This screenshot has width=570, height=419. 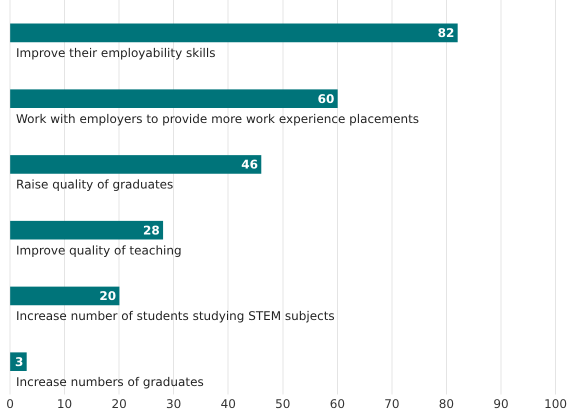 I want to click on x-tick-label: 10, so click(x=64, y=403).